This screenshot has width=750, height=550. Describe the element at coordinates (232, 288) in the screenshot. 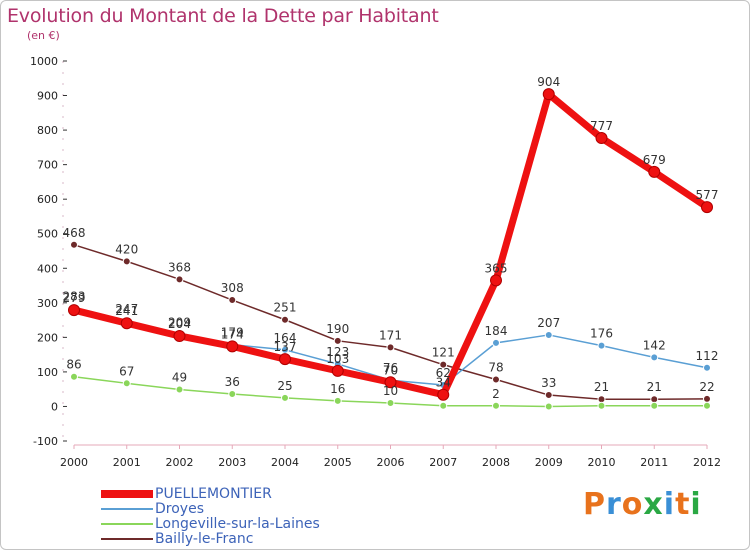

I see `data-label: 308` at that location.